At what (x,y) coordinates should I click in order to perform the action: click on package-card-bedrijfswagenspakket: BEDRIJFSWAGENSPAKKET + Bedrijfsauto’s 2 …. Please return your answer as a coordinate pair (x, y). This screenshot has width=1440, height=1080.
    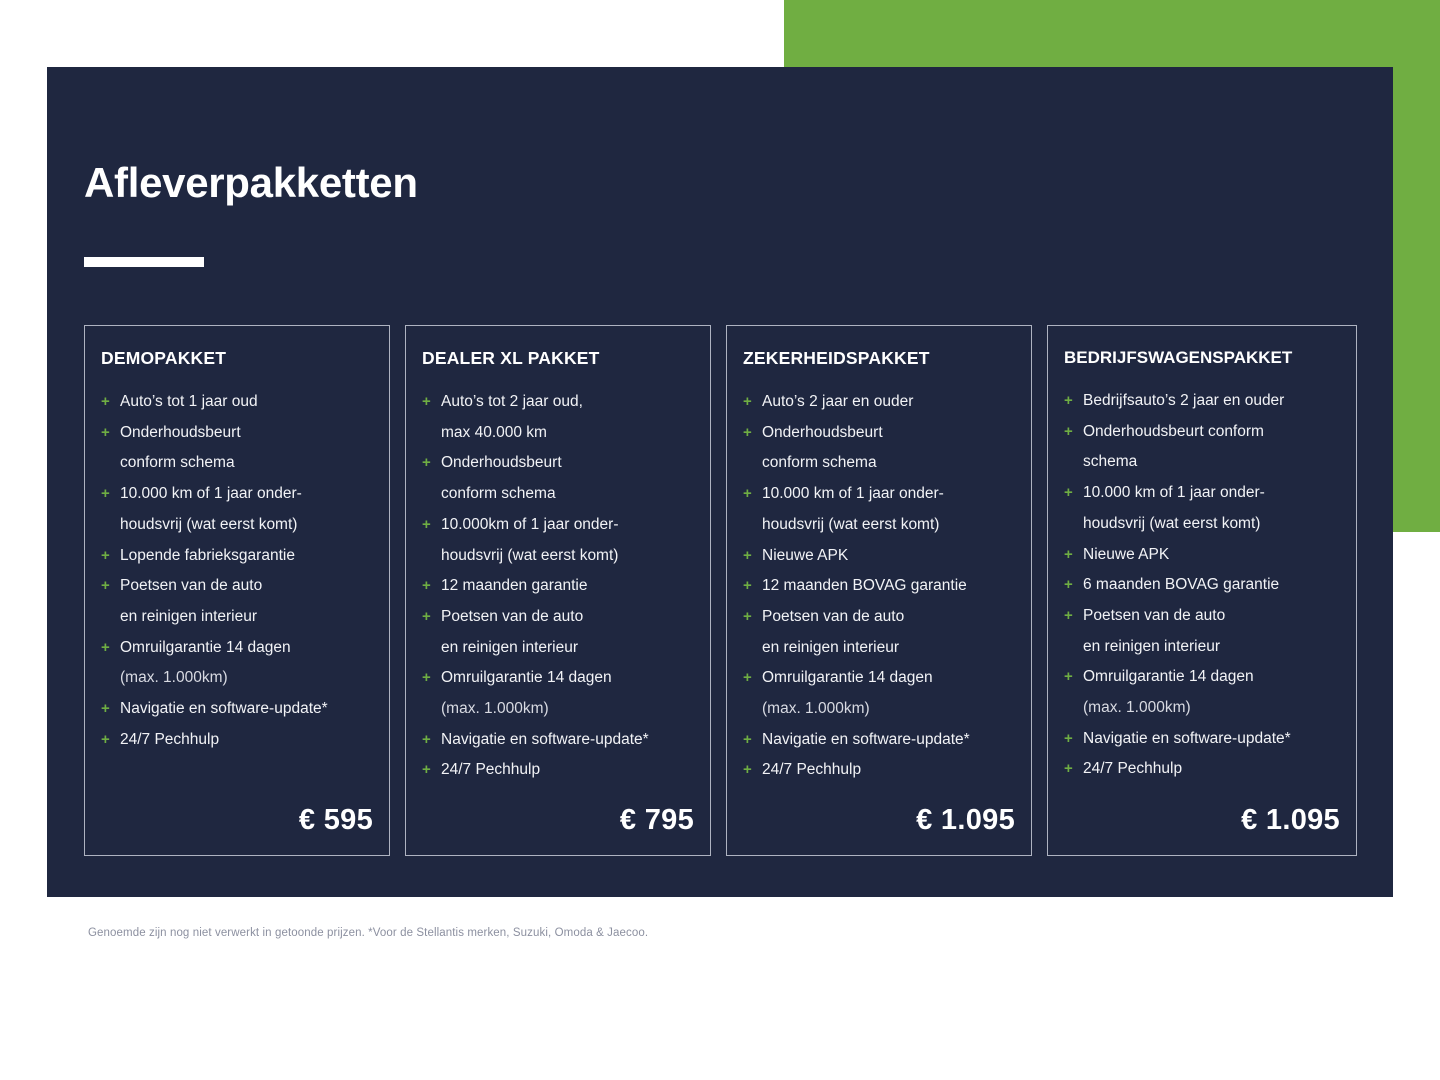
    Looking at the image, I should click on (1202, 591).